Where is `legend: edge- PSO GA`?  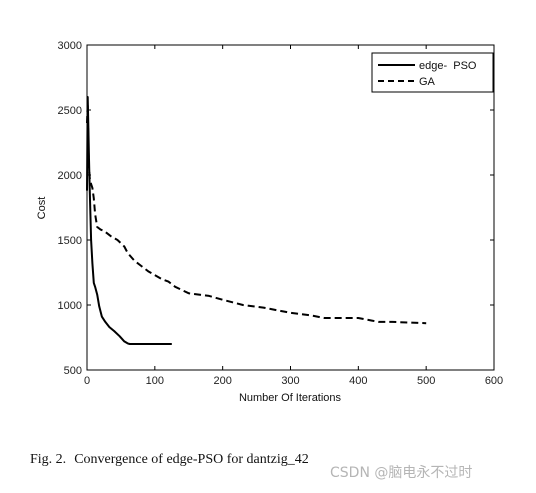
legend: edge- PSO GA is located at coordinates (432, 72).